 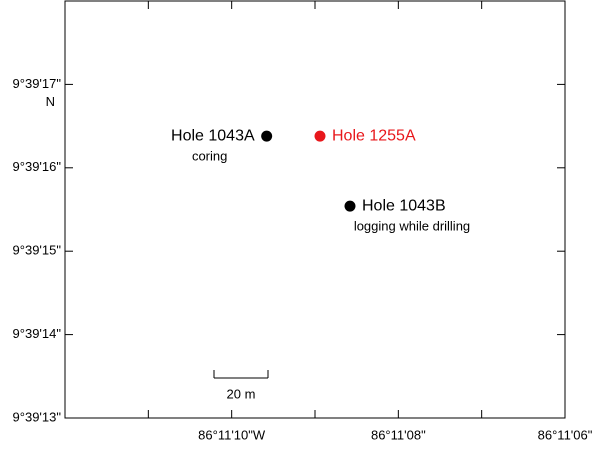 I want to click on hole-note: coring, so click(x=209, y=156).